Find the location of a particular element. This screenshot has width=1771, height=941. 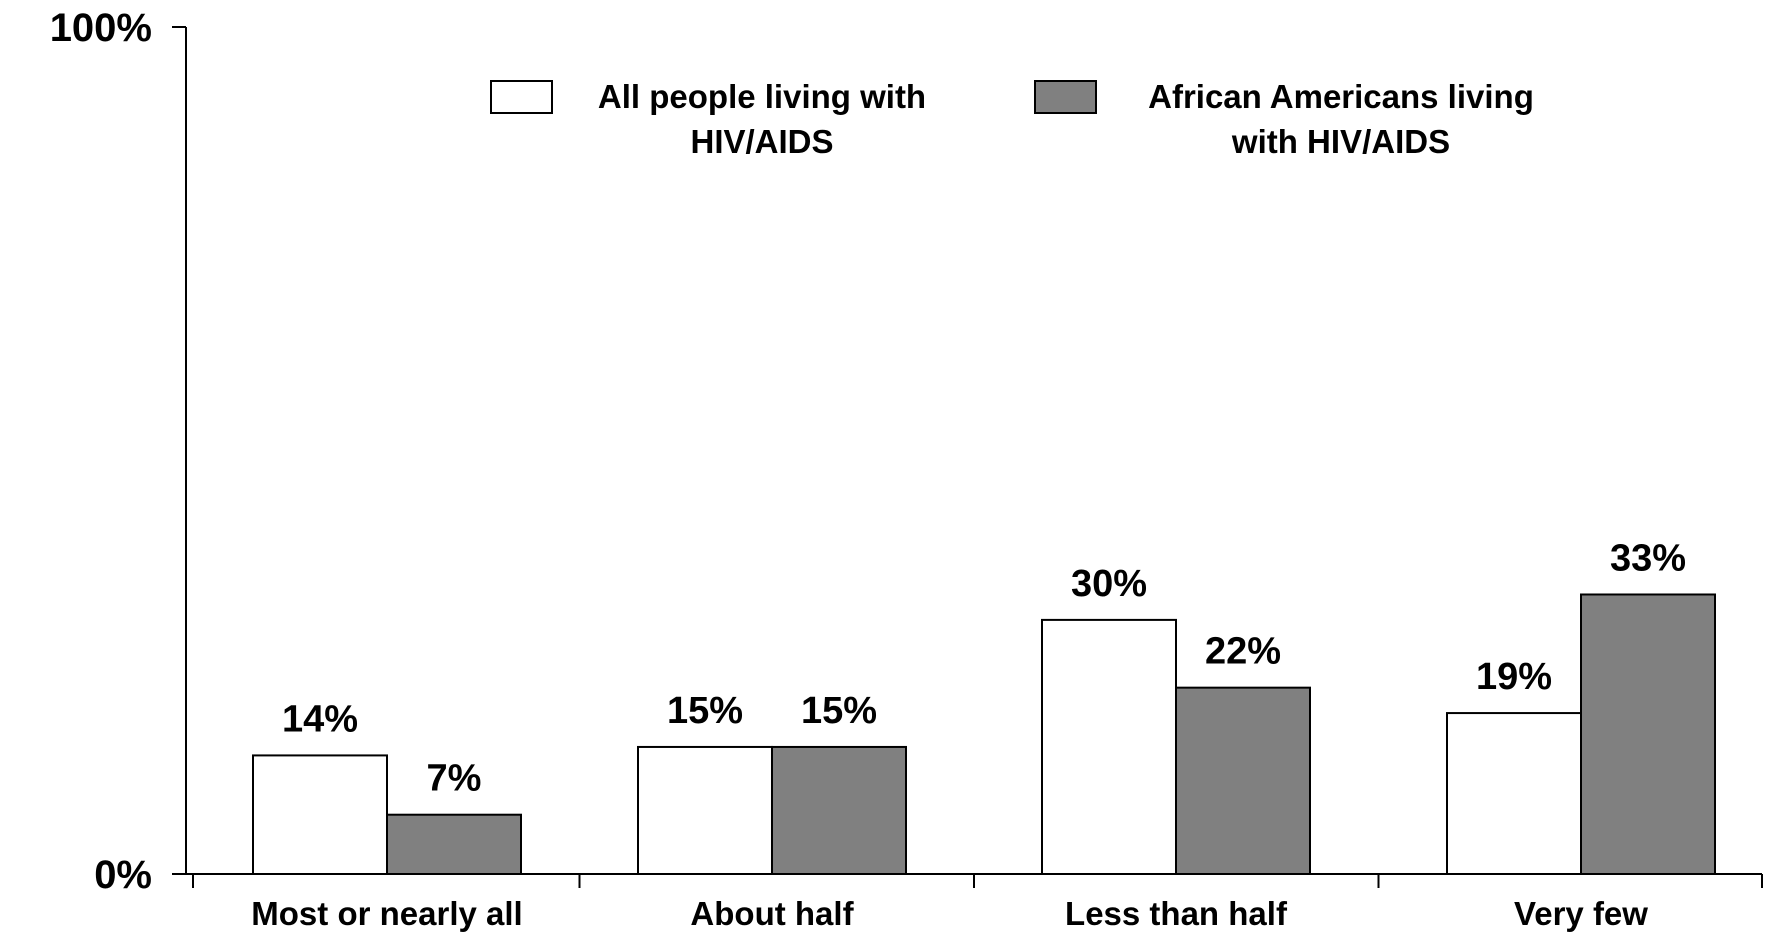

legend-label-series-1: All people living with is located at coordinates (762, 96).